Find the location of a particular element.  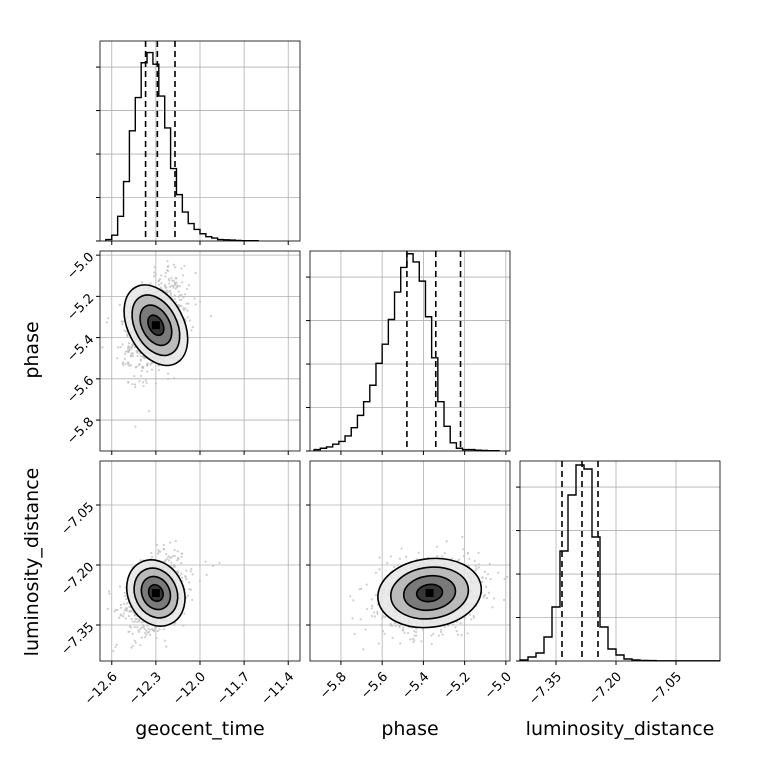

histogram-step-line is located at coordinates (182, 146).